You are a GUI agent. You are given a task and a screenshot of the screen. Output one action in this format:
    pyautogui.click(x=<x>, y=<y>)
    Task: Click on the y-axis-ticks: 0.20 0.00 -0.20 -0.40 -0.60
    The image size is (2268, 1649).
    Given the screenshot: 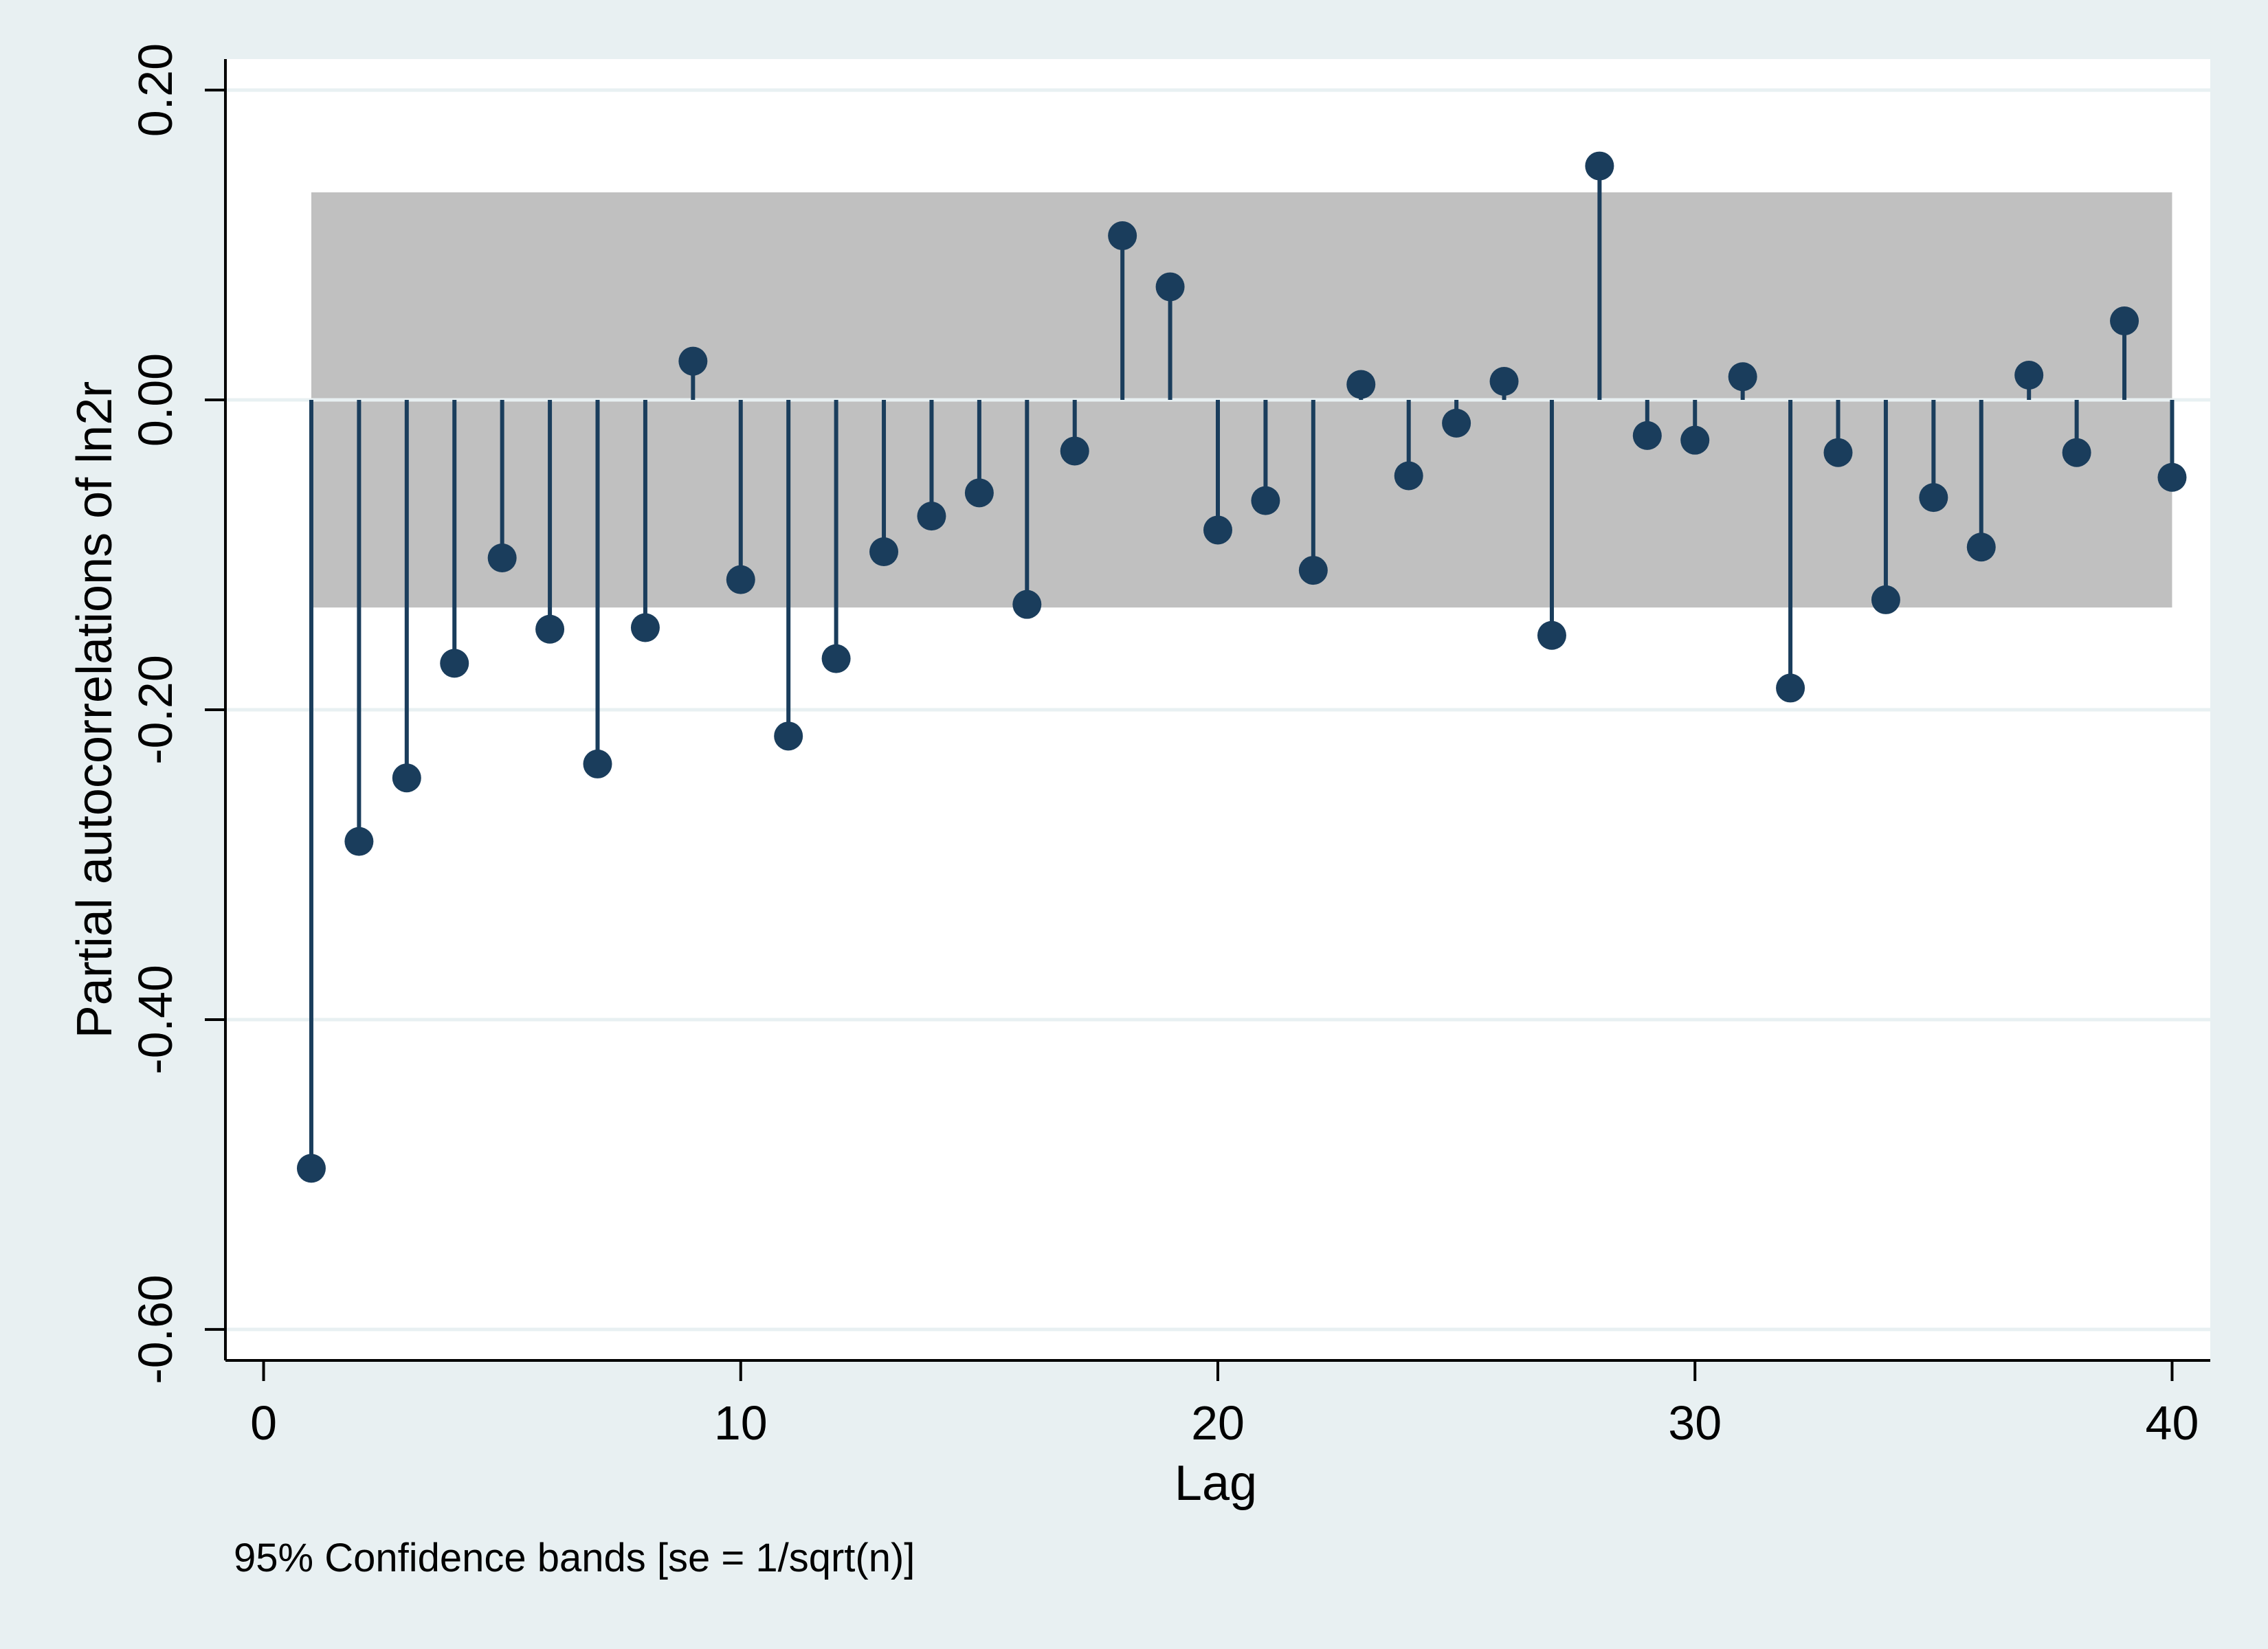 What is the action you would take?
    pyautogui.click(x=177, y=713)
    